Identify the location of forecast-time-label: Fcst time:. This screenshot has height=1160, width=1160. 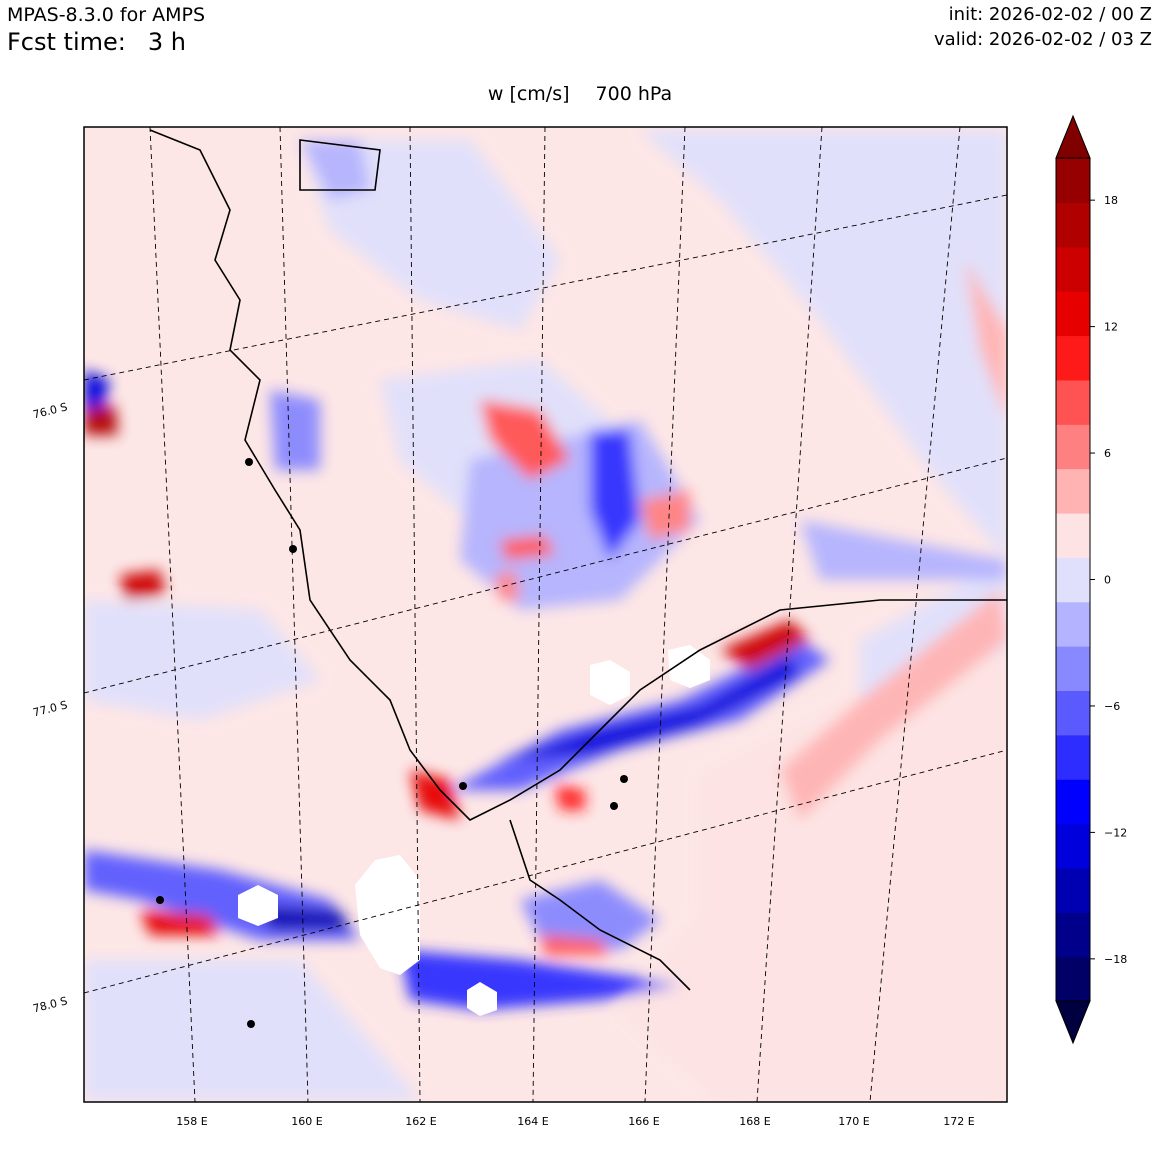
(66, 42).